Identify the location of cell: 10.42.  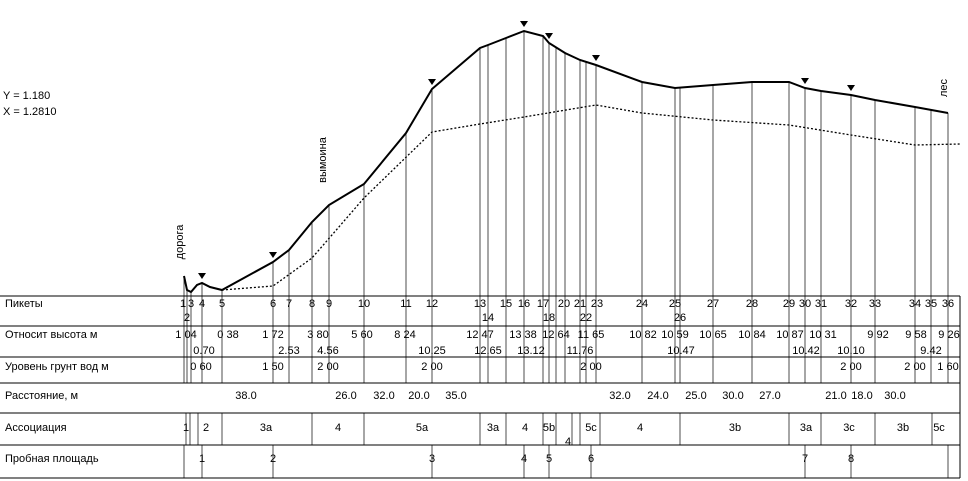
(806, 351).